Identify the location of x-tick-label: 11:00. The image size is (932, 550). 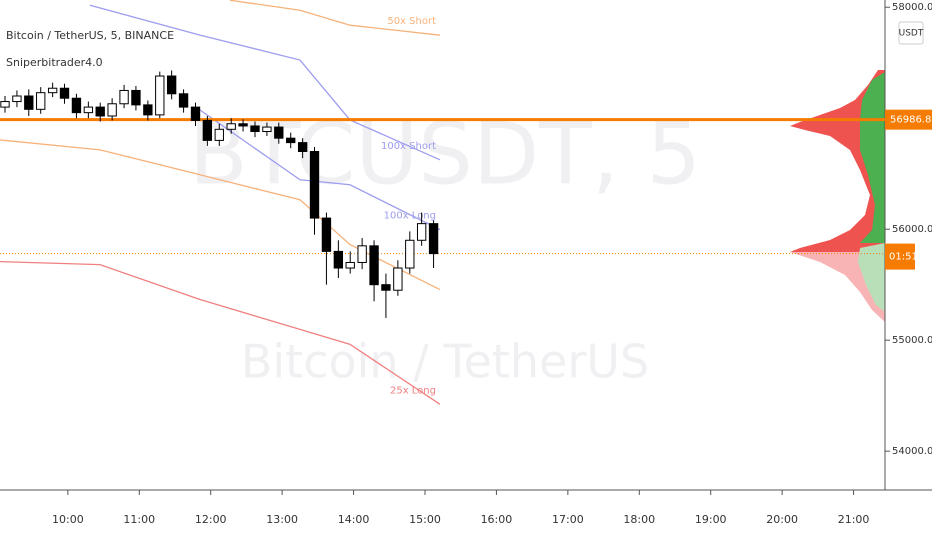
(139, 519).